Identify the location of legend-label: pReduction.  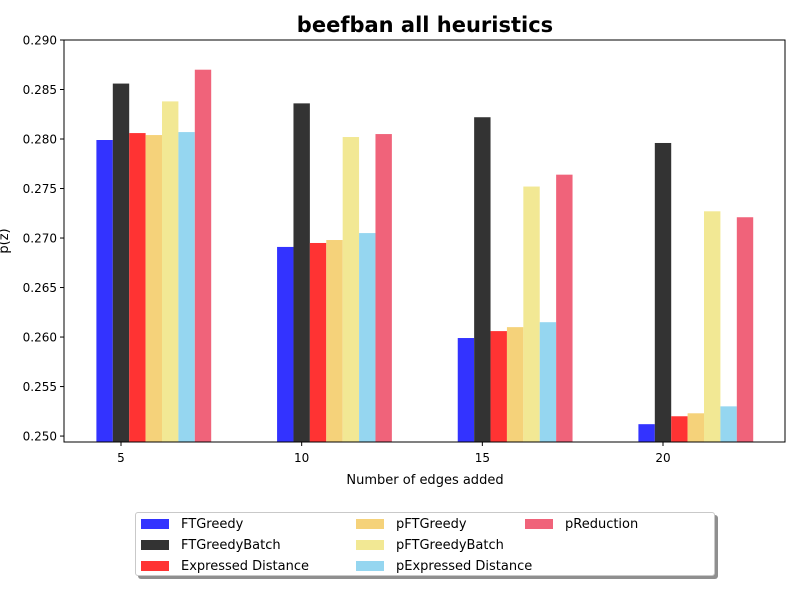
(602, 524).